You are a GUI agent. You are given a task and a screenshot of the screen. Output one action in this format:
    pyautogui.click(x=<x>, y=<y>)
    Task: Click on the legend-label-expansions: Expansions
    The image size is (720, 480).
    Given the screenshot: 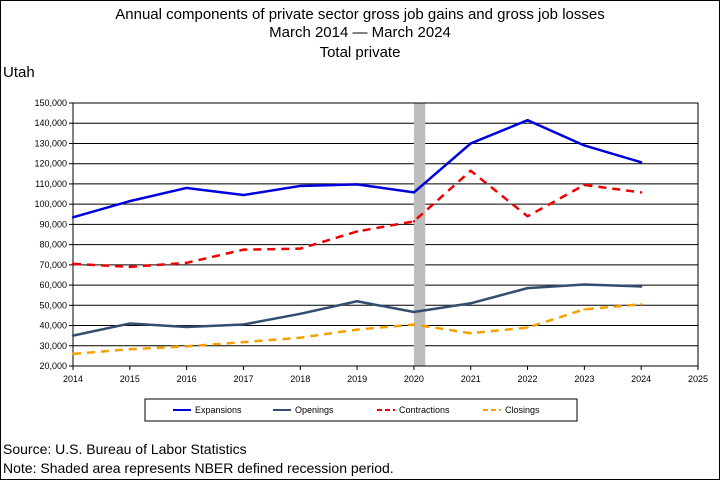 What is the action you would take?
    pyautogui.click(x=218, y=410)
    